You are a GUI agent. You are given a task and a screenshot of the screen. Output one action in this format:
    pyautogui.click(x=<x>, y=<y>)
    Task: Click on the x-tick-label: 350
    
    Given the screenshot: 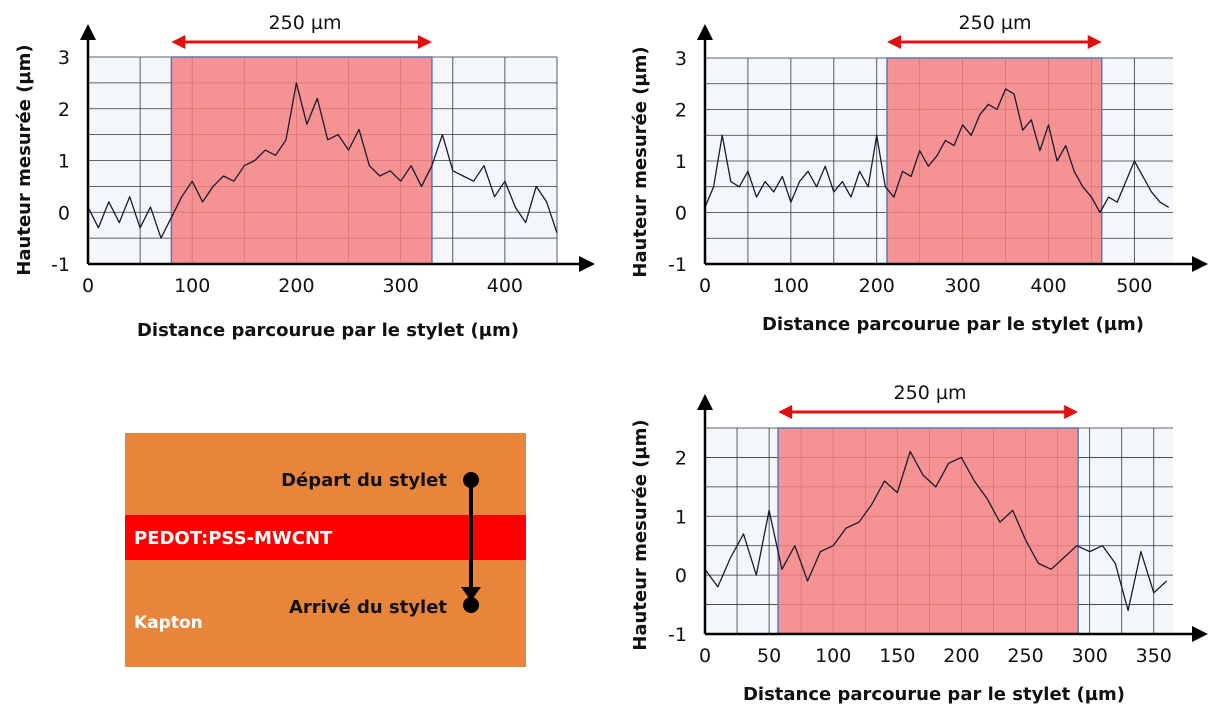 What is the action you would take?
    pyautogui.click(x=1154, y=656)
    